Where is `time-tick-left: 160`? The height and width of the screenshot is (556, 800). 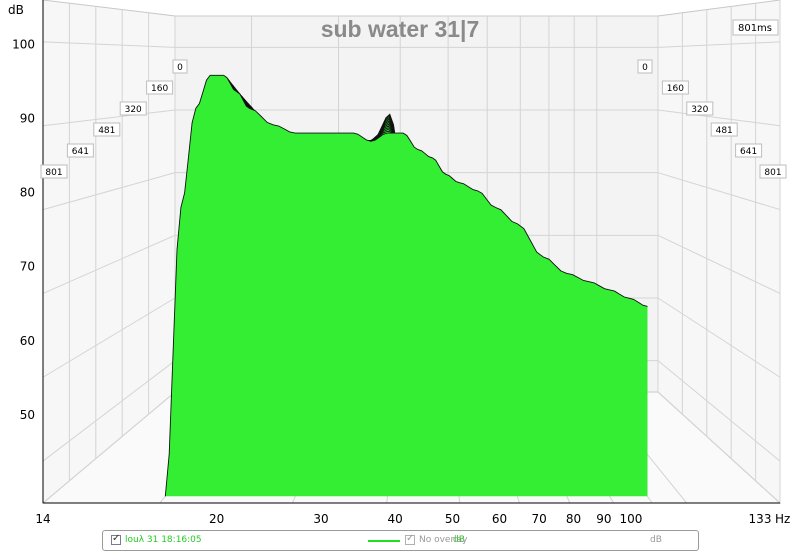 time-tick-left: 160 is located at coordinates (160, 87).